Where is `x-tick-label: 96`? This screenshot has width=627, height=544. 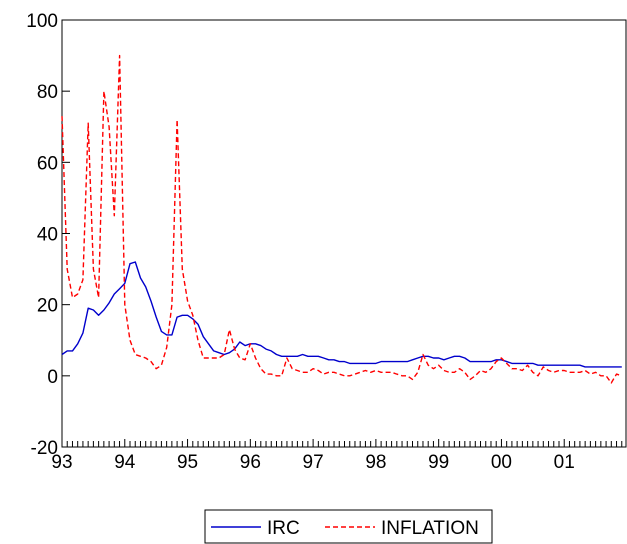 x-tick-label: 96 is located at coordinates (250, 462).